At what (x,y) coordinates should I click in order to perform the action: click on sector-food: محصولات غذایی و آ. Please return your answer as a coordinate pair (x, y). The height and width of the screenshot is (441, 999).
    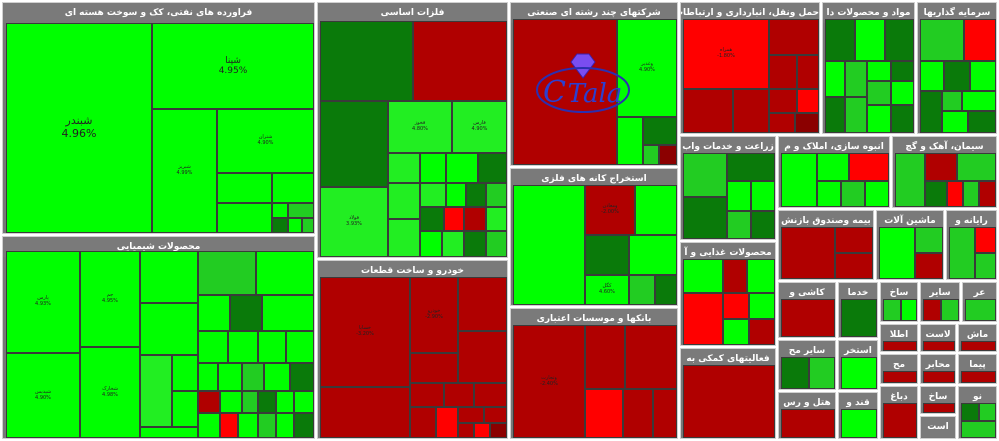
    Looking at the image, I should click on (728, 294).